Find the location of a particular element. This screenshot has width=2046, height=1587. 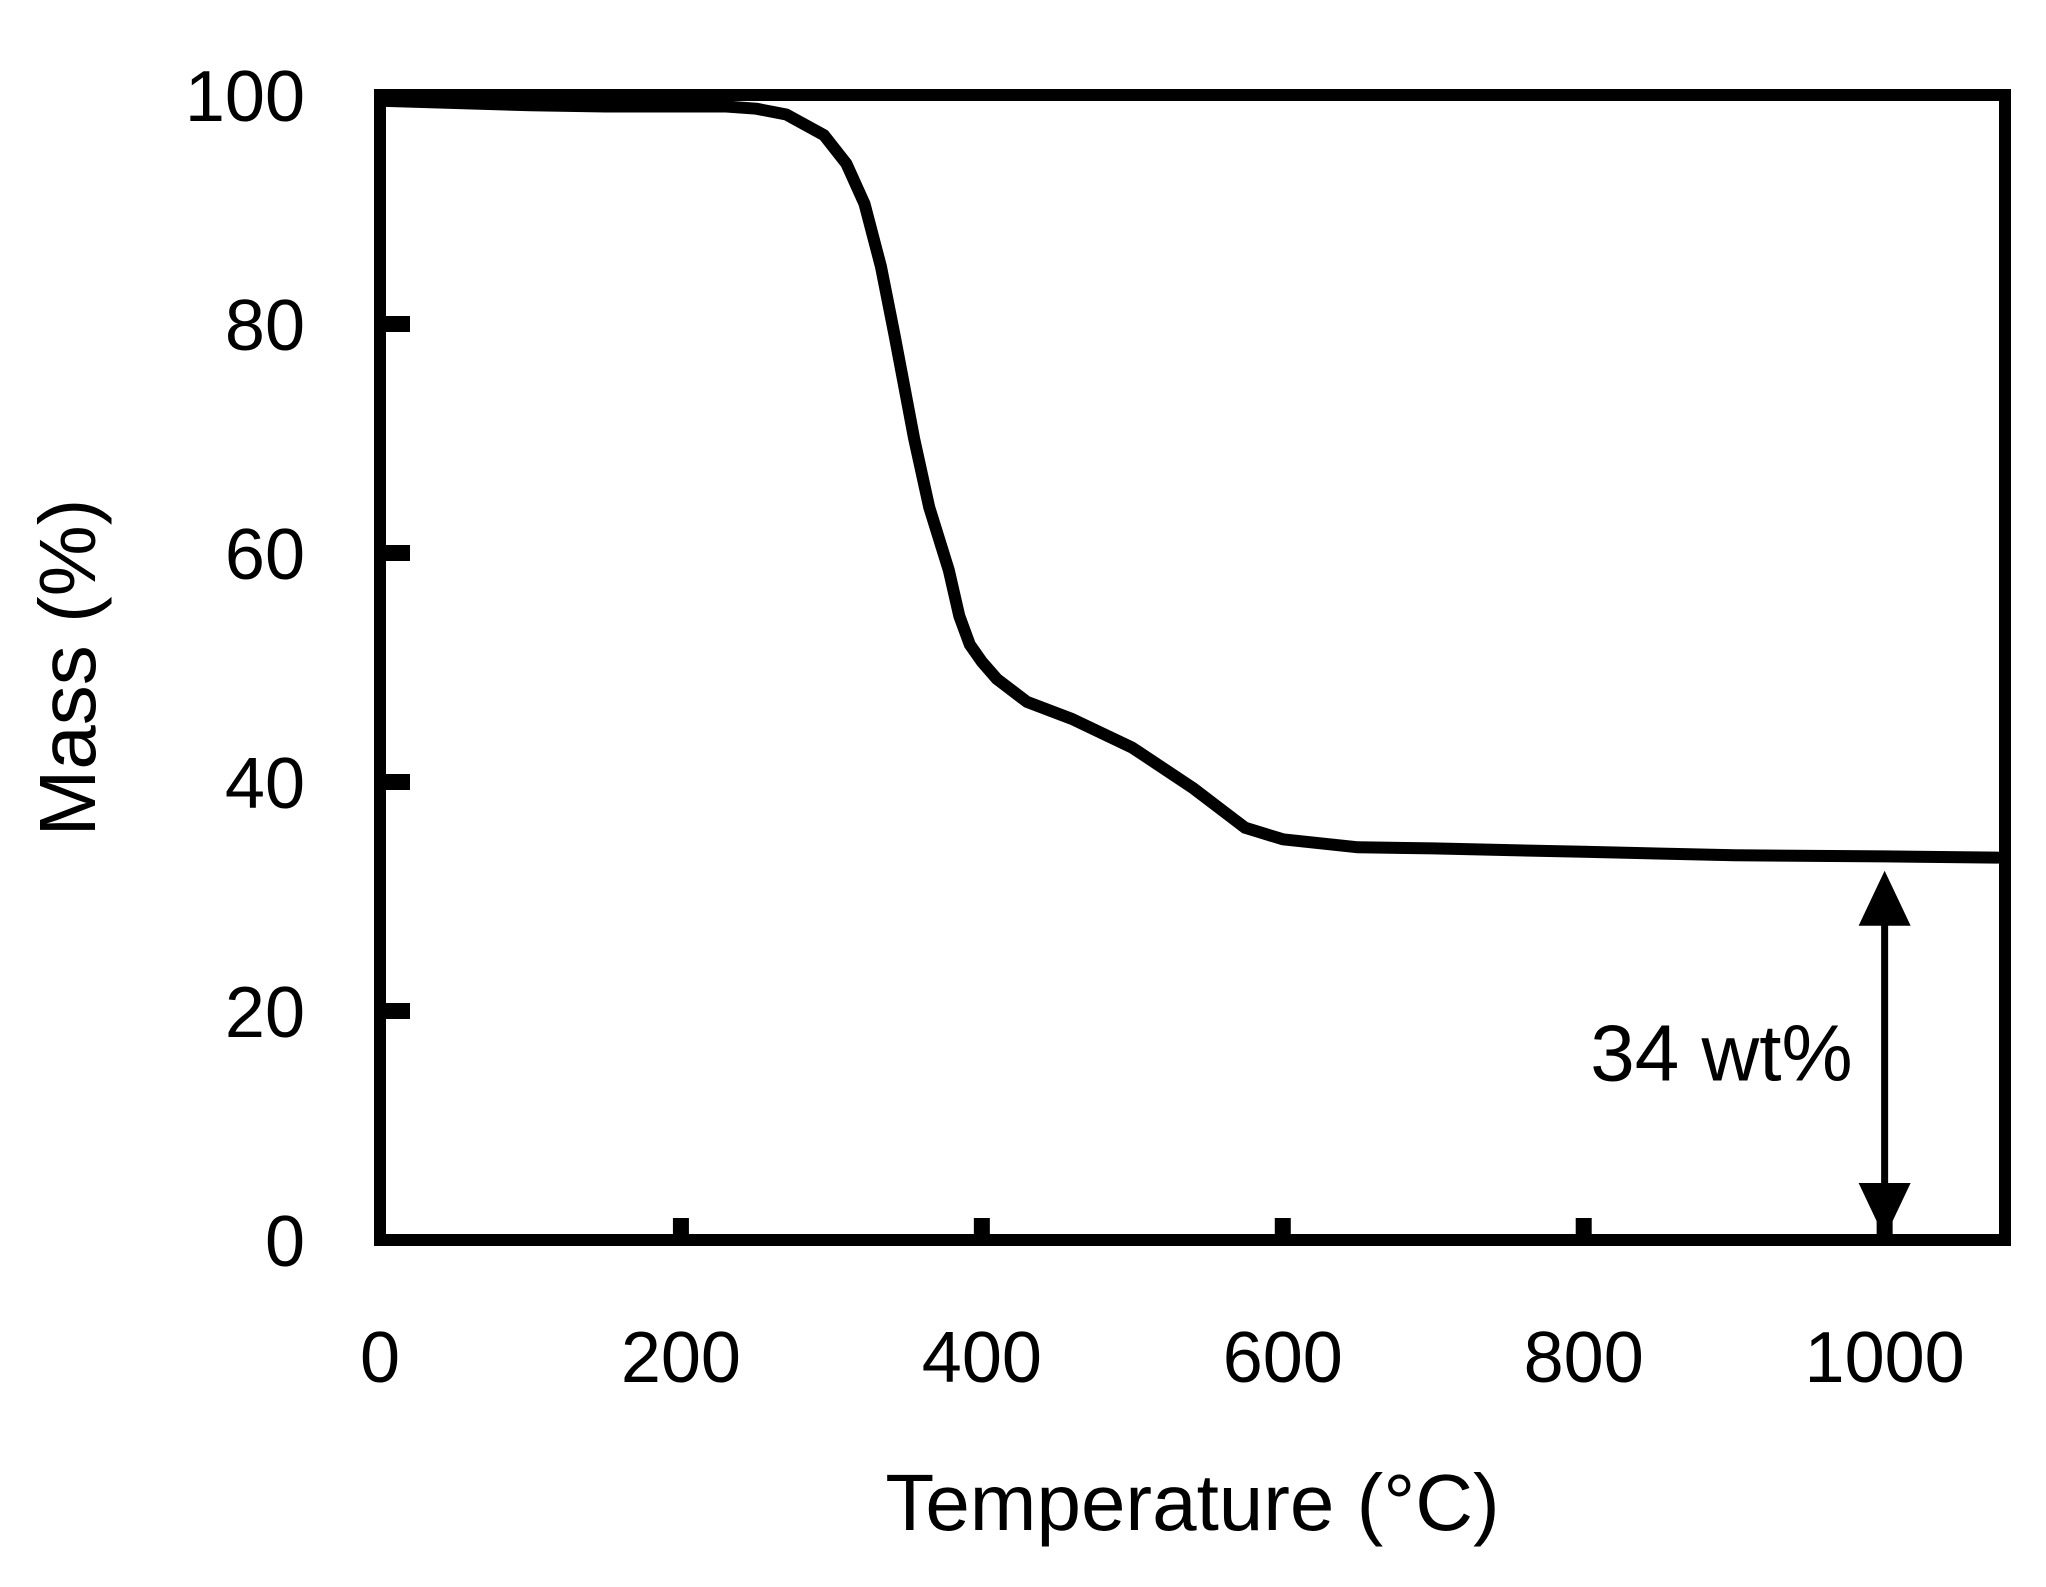

y-tick-labels: 0 20 40 60 80 100 is located at coordinates (245, 669).